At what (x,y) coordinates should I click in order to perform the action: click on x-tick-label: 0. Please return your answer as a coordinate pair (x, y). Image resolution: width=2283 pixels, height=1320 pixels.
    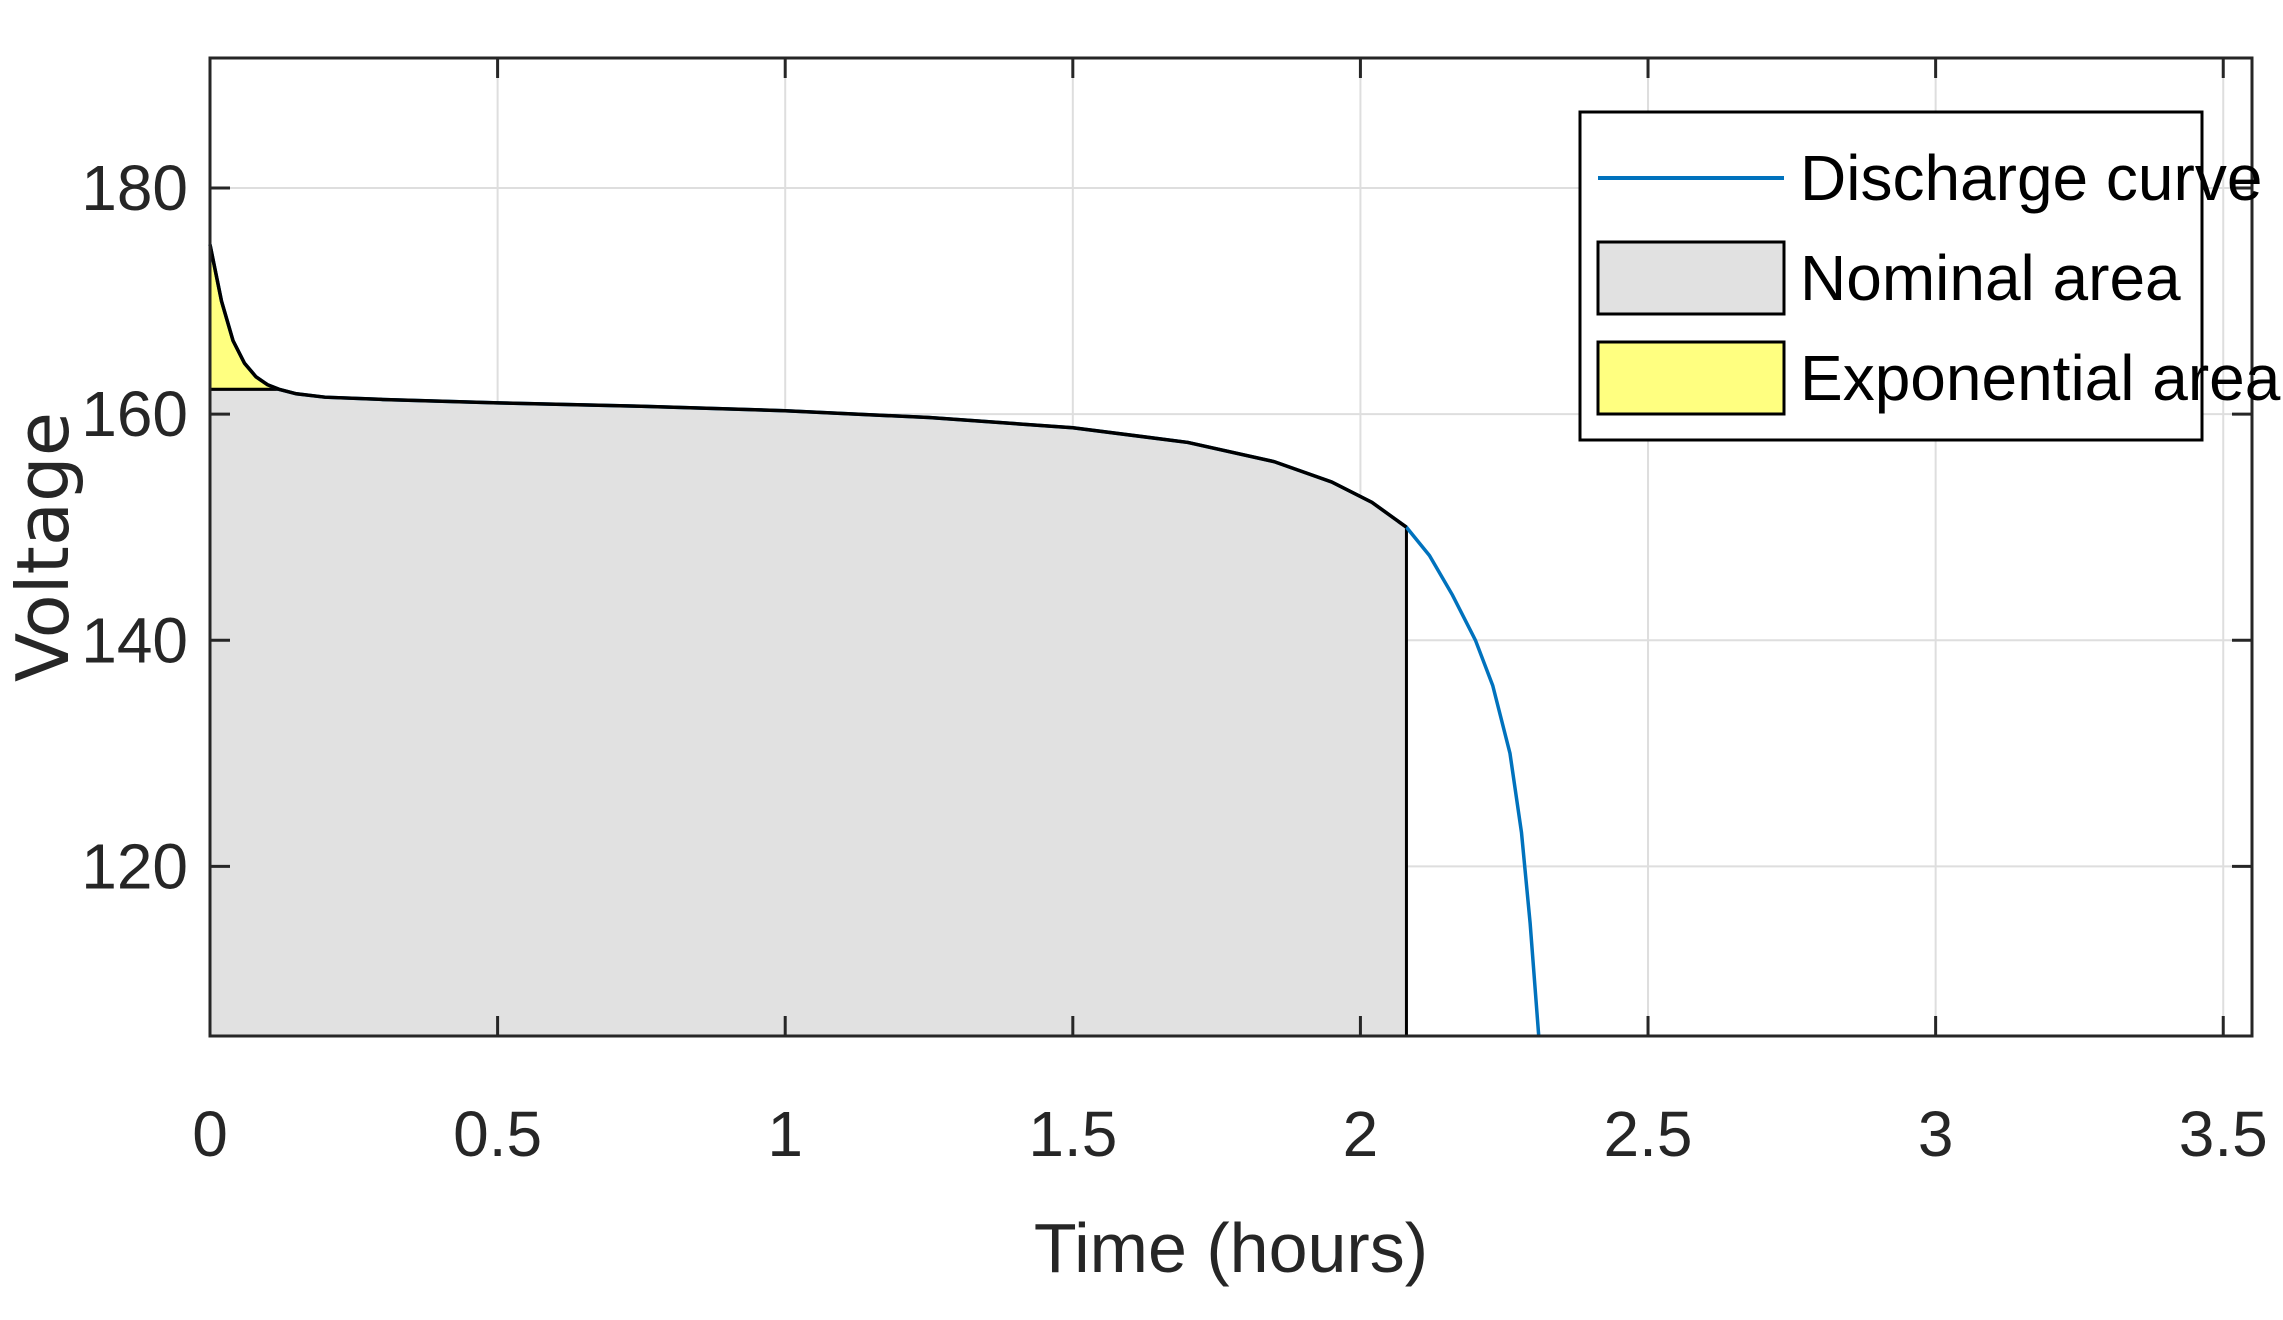
    Looking at the image, I should click on (210, 1134).